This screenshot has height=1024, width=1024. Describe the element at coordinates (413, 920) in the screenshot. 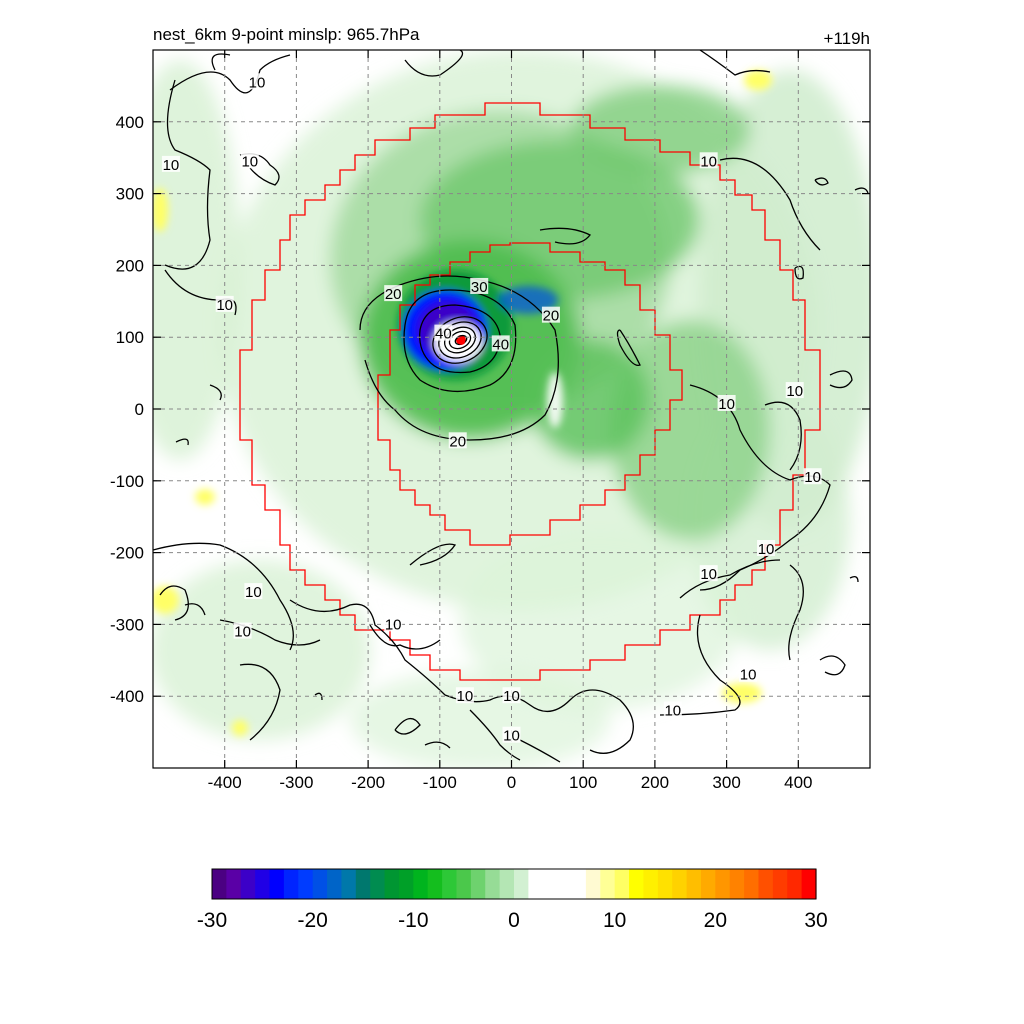

I see `colorbar-tick-label: -10` at that location.